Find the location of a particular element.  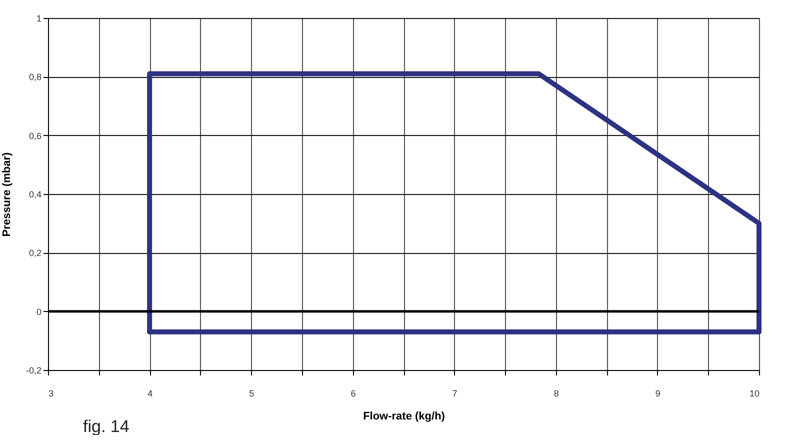

x-tick-label: 4 is located at coordinates (150, 393).